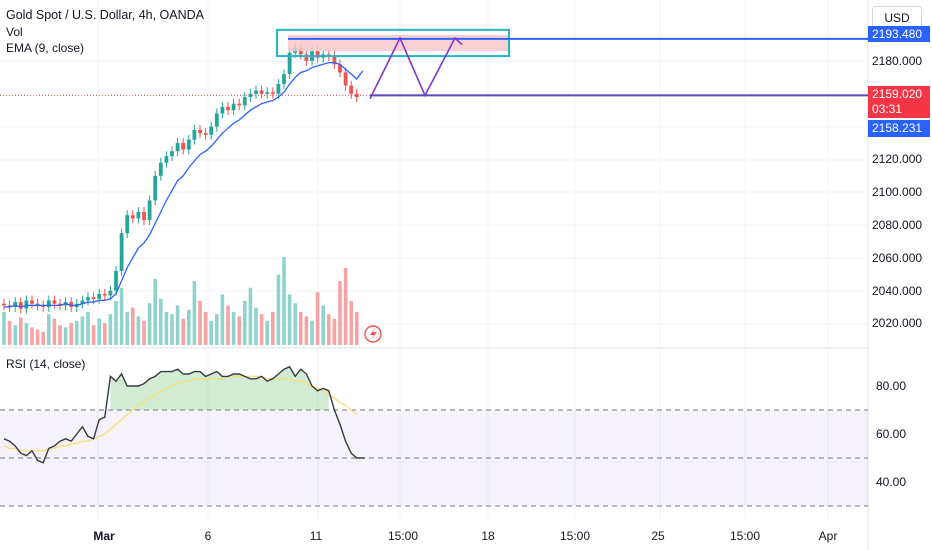 The image size is (932, 550). What do you see at coordinates (897, 61) in the screenshot?
I see `price-tick: 2180.000` at bounding box center [897, 61].